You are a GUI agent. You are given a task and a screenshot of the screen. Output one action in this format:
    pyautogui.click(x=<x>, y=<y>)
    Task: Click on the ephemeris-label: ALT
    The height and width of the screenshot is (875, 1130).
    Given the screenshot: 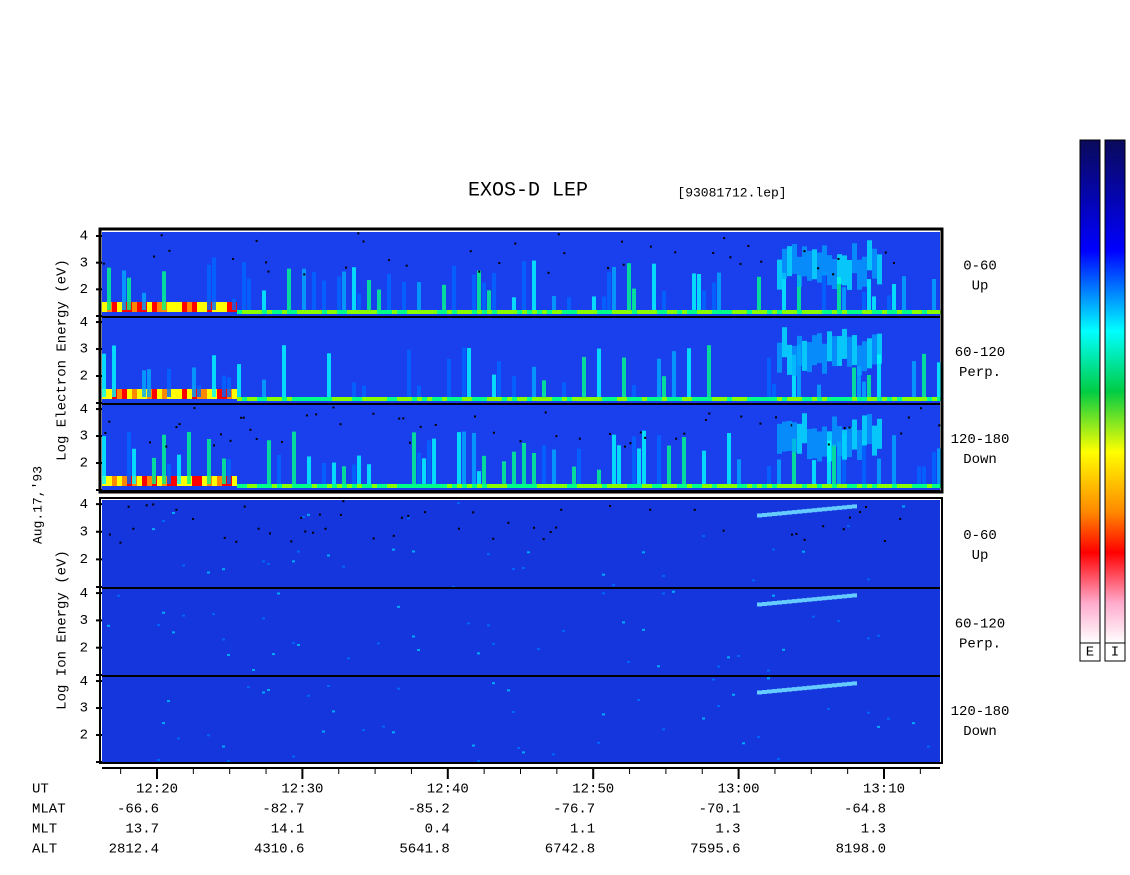 What is the action you would take?
    pyautogui.click(x=44, y=850)
    